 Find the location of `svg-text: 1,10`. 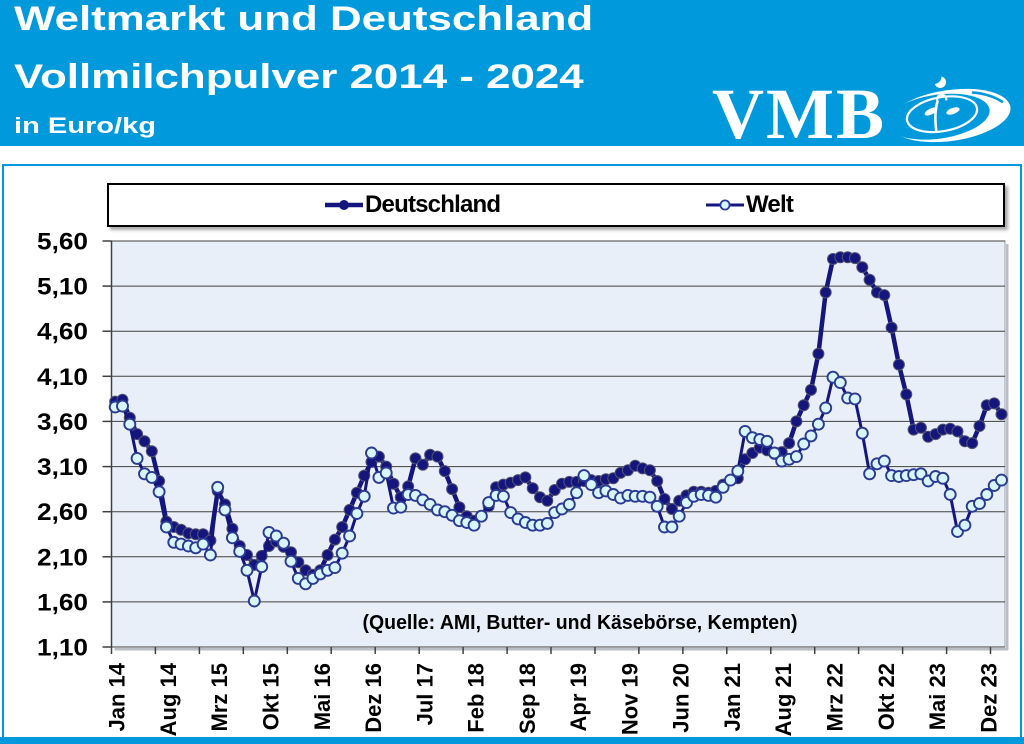

svg-text: 1,10 is located at coordinates (62, 648).